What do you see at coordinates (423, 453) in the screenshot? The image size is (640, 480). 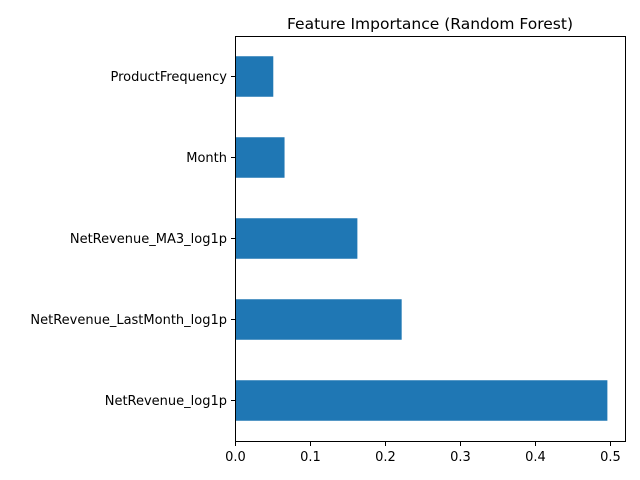 I see `x-axis-ticks: 0.0 0.1 0.2 0.3 0.4 0.5` at bounding box center [423, 453].